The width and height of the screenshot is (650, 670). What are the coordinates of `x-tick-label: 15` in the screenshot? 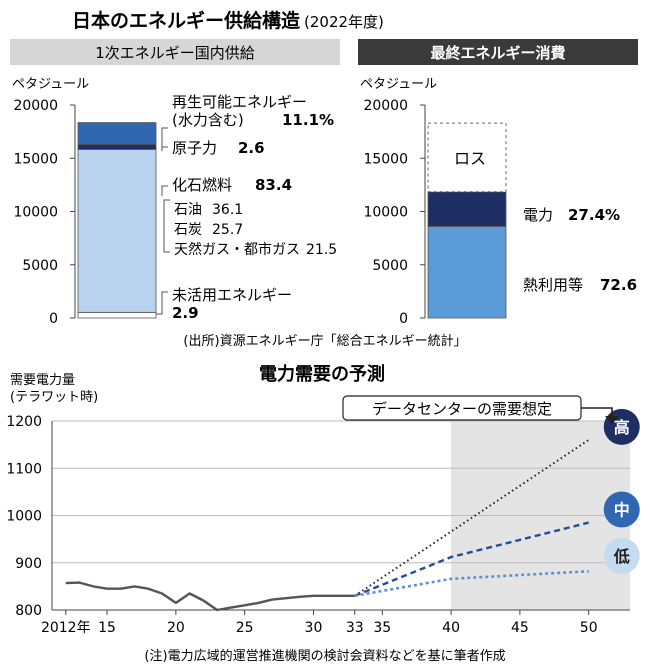 It's located at (107, 628).